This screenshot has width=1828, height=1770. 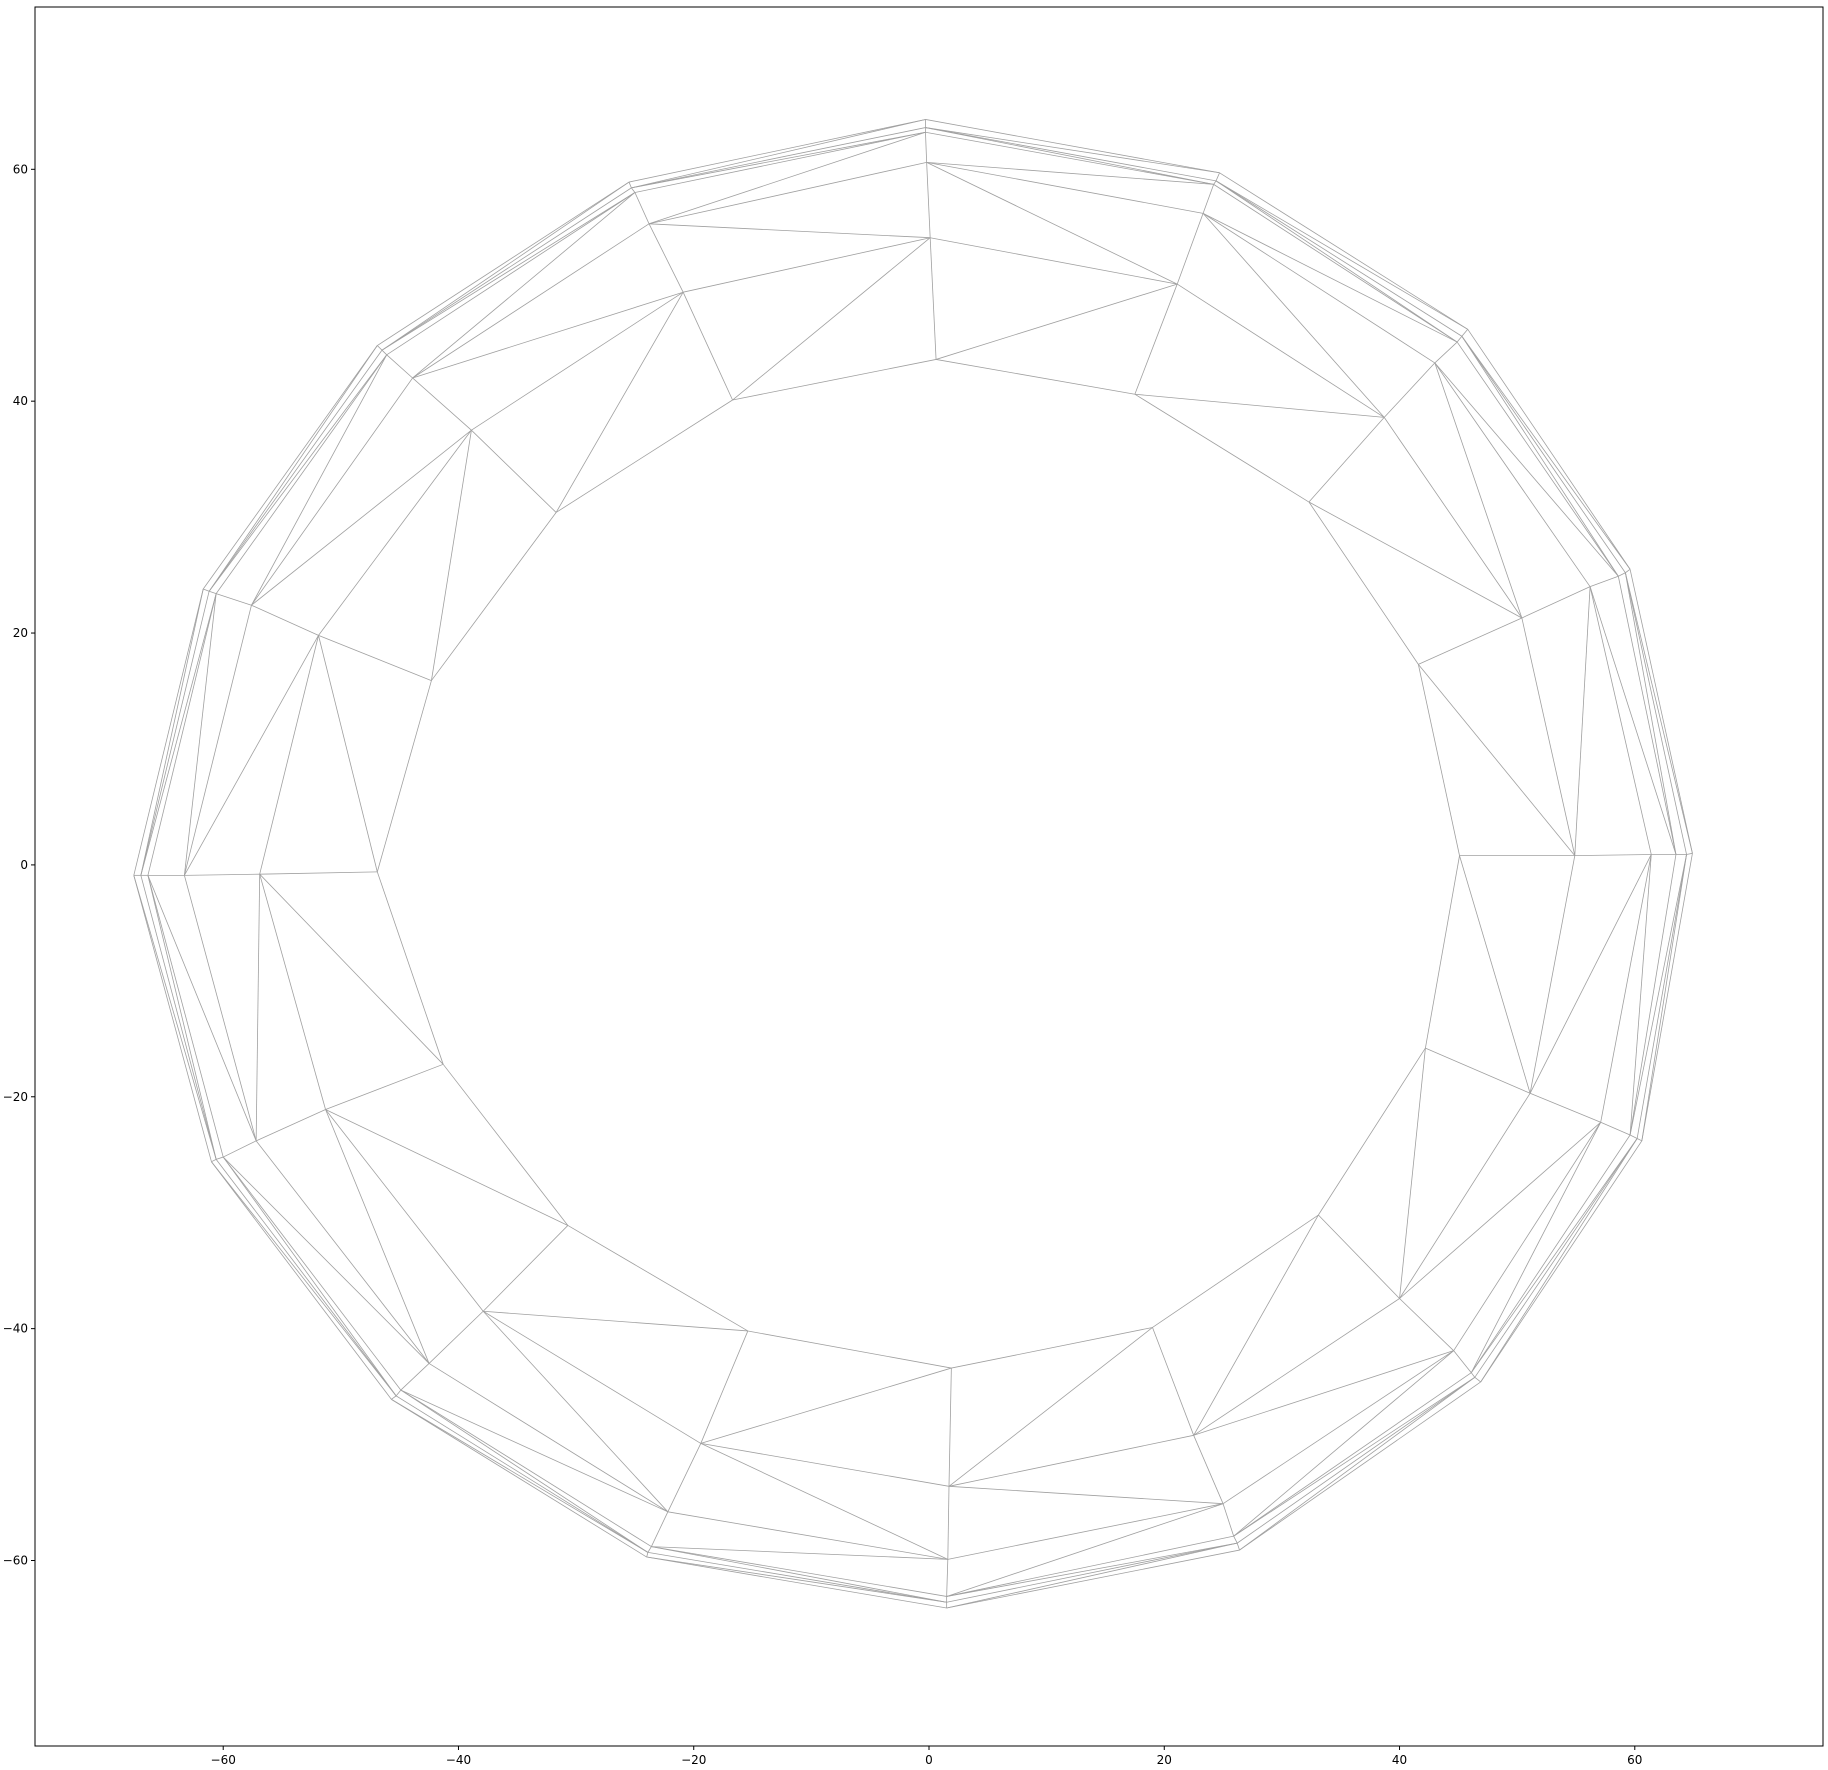 I want to click on x-tick-label: −20, so click(x=693, y=1760).